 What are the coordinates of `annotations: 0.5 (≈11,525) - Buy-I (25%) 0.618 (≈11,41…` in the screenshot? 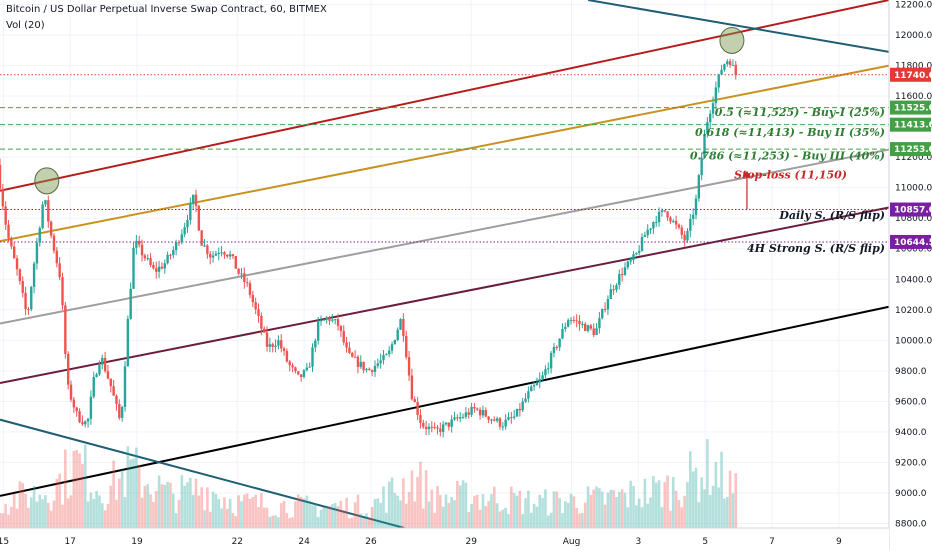 It's located at (787, 180).